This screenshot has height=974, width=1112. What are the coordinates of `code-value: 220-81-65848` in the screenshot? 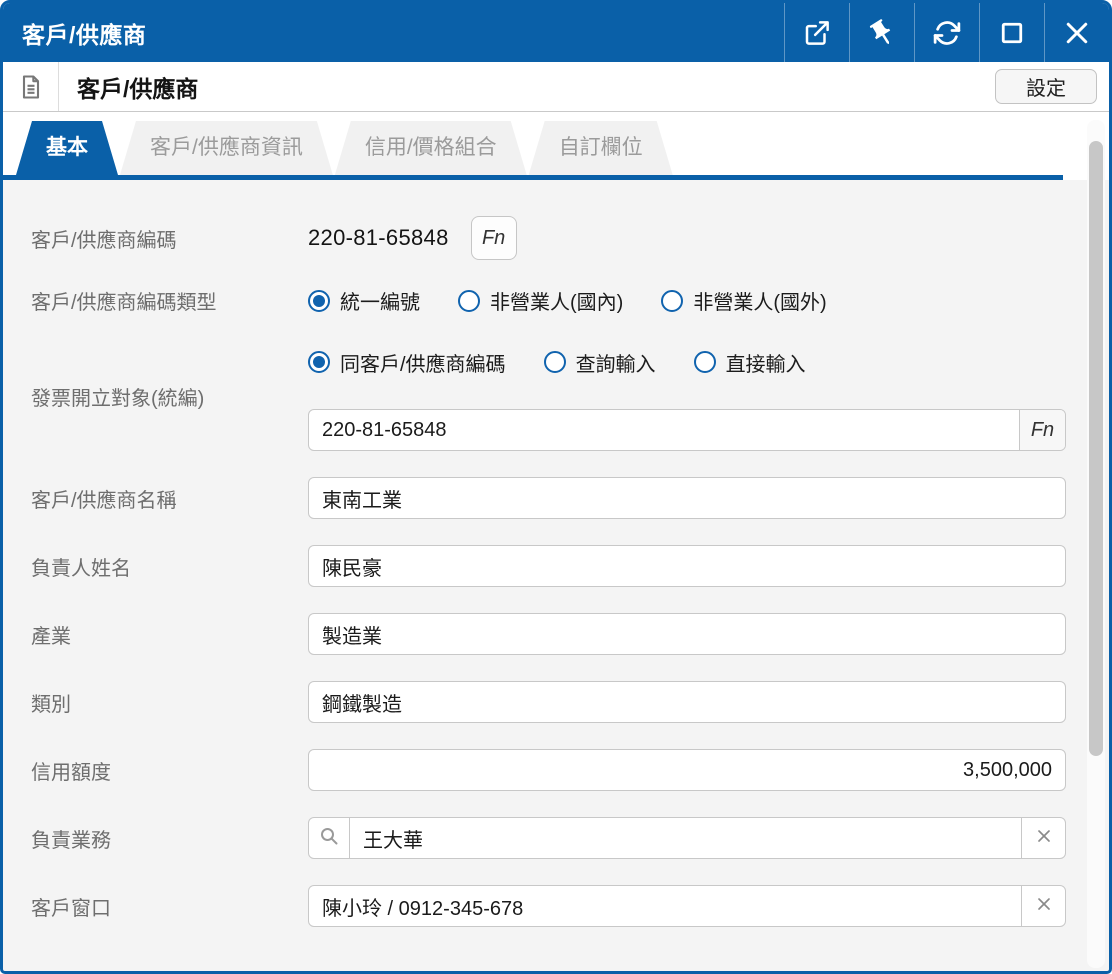 It's located at (378, 237).